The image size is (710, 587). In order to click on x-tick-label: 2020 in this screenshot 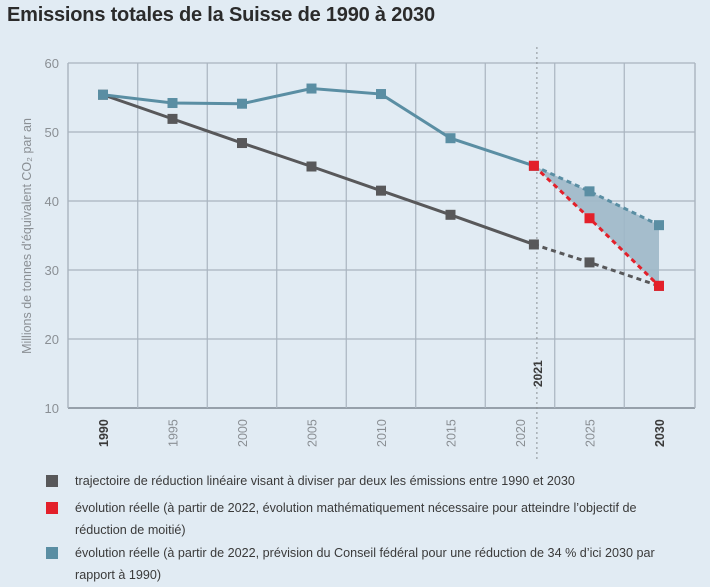, I will do `click(521, 433)`.